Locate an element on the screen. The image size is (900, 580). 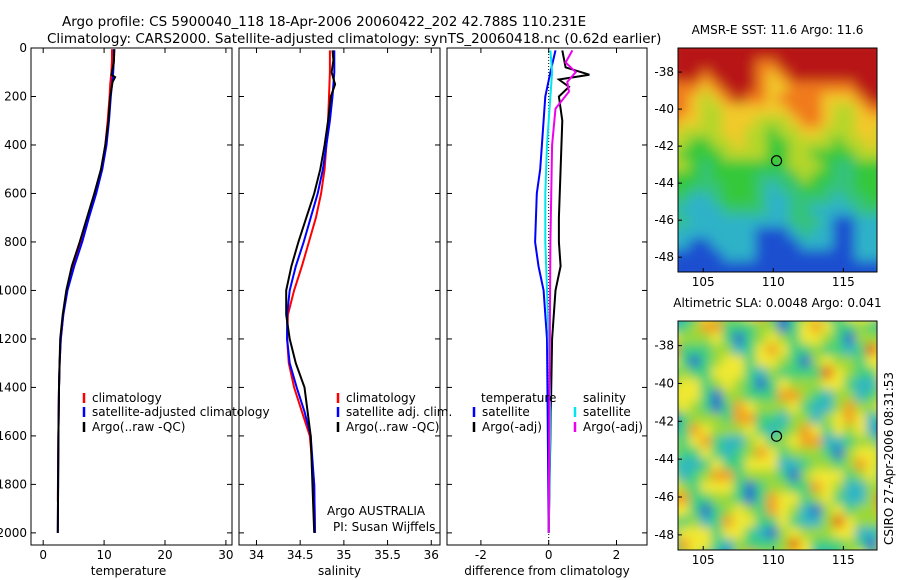
legend-diff-header-temperature: temperature is located at coordinates (518, 398).